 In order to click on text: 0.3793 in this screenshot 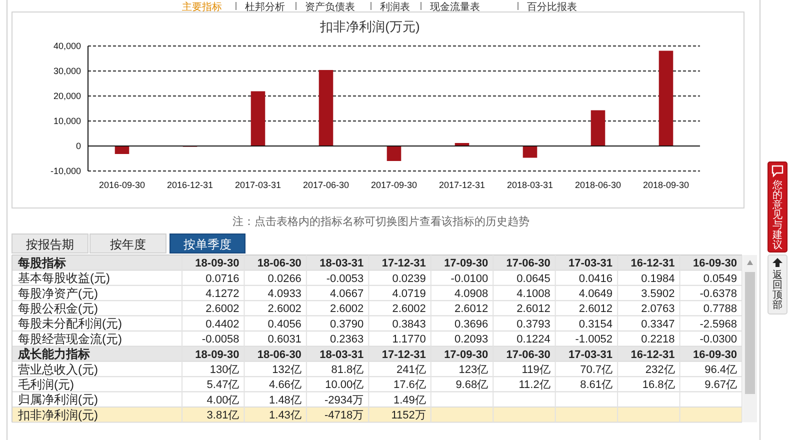, I will do `click(533, 324)`.